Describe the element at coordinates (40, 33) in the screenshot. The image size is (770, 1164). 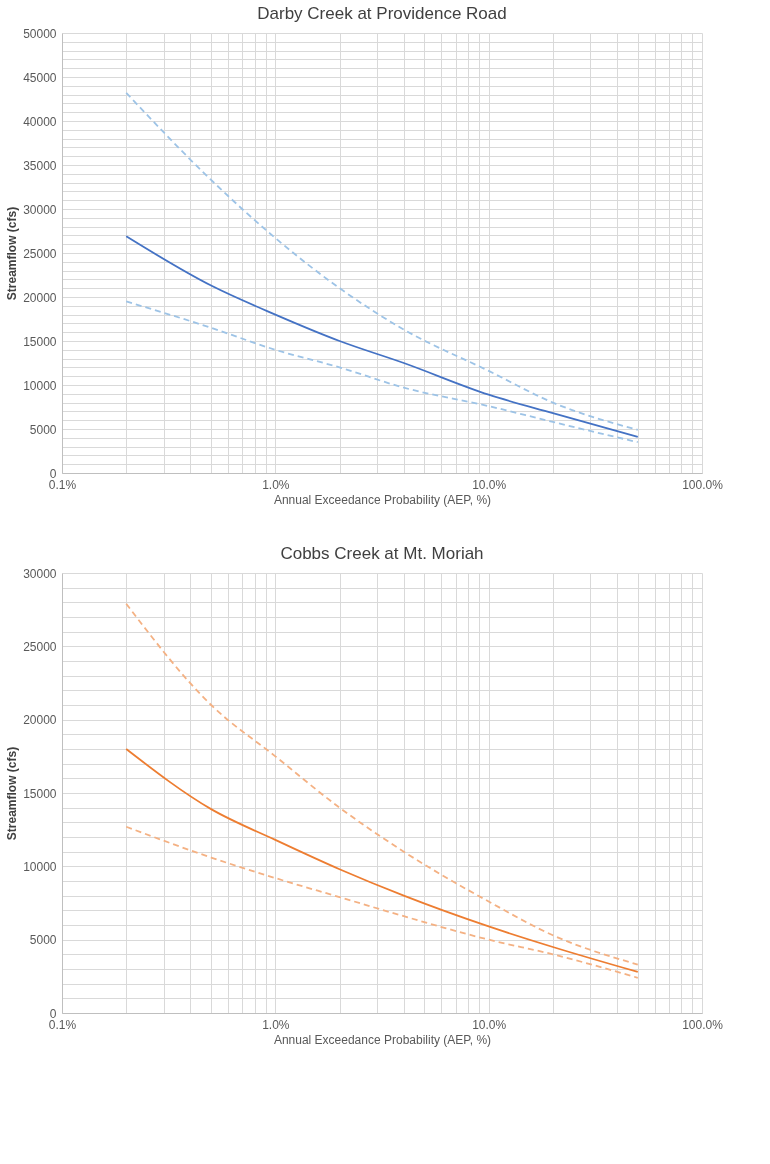
I see `y-tick-label: 50000` at that location.